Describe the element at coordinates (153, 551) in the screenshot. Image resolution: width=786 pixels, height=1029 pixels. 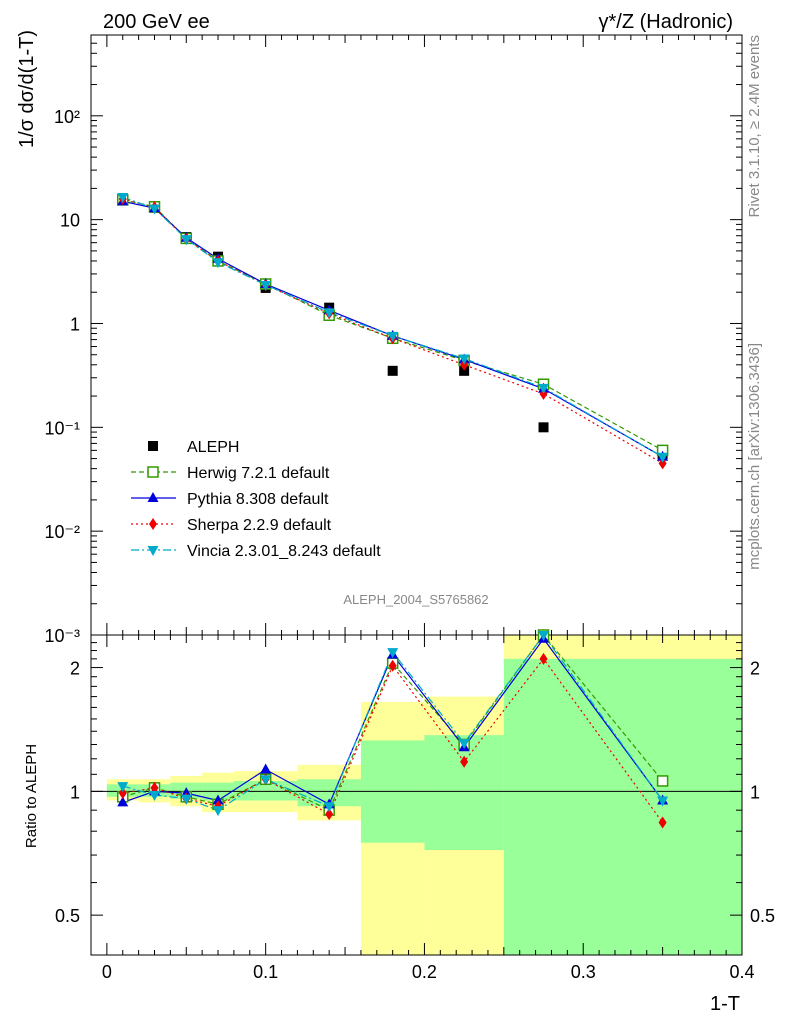
I see `legend-marker-vincia` at that location.